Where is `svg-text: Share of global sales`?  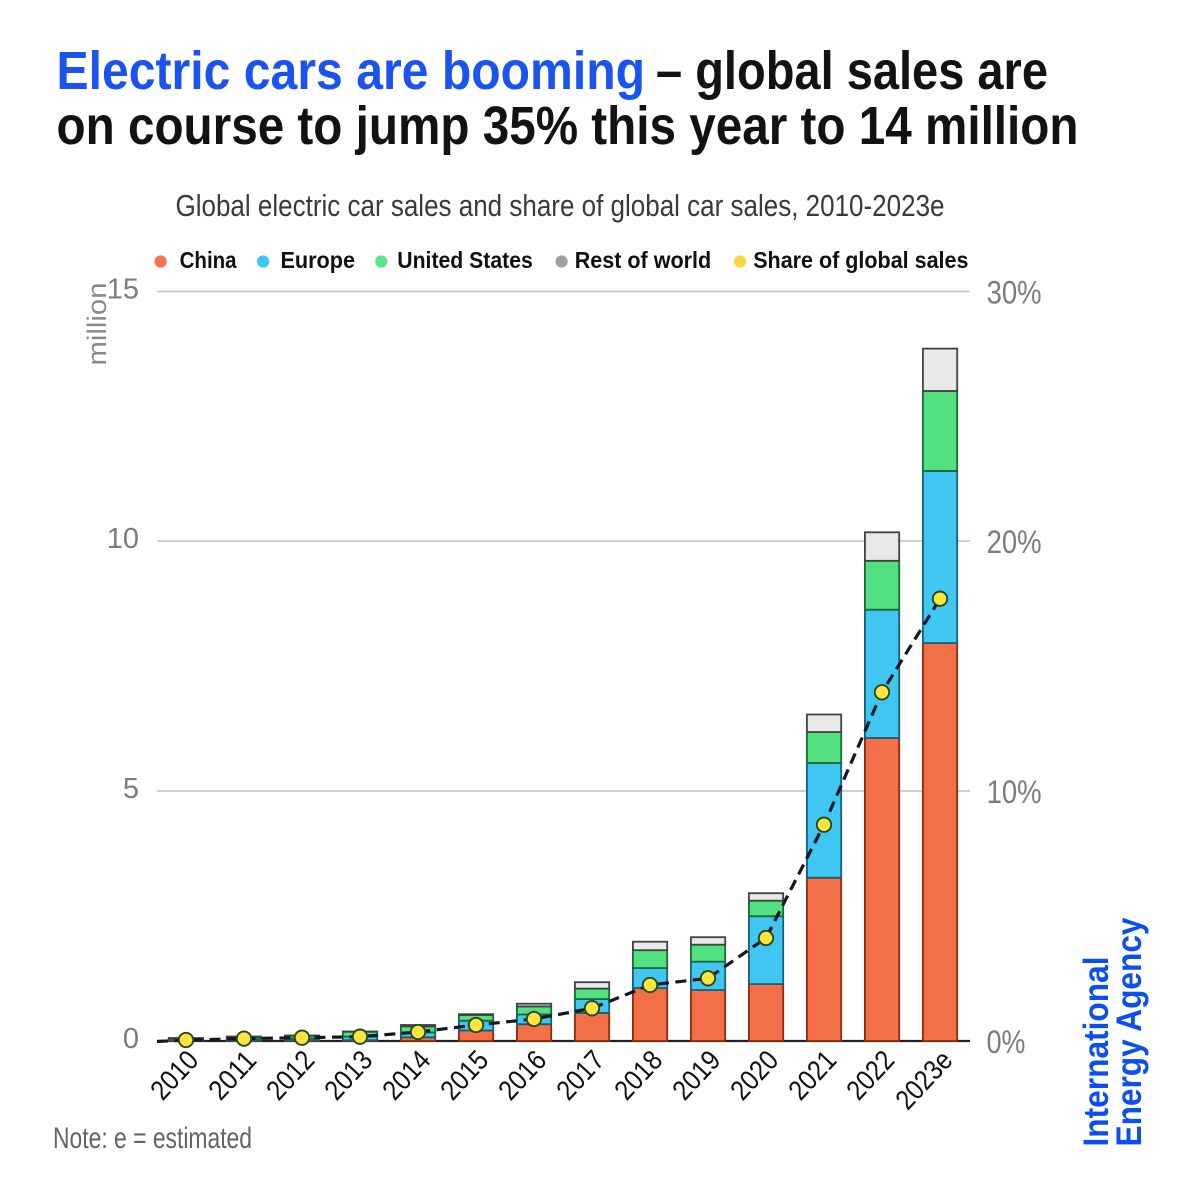 svg-text: Share of global sales is located at coordinates (860, 260).